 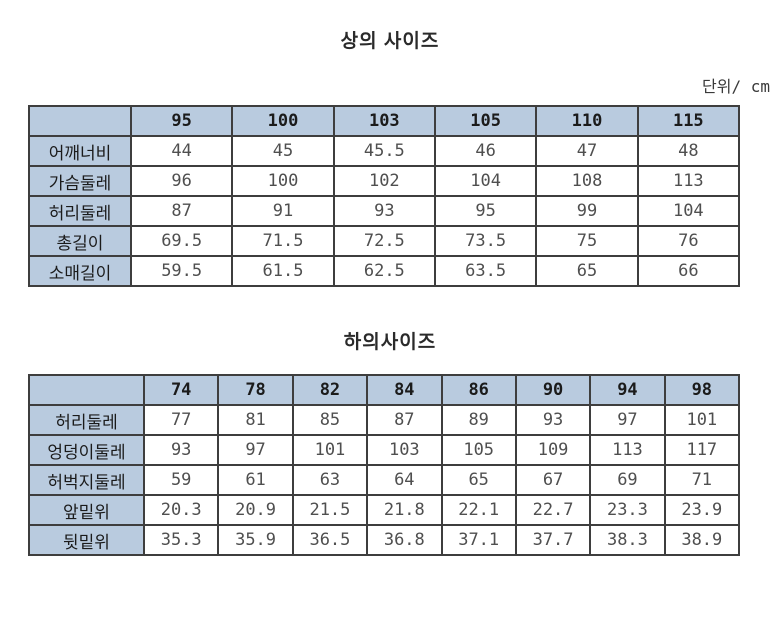 I want to click on measurement-value-cell: 63, so click(x=330, y=480).